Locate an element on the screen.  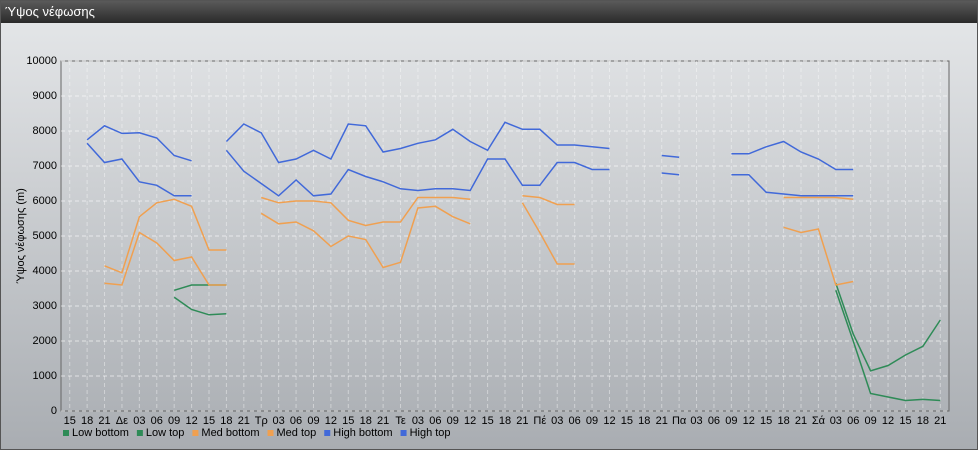
y-tick-label: 3000 is located at coordinates (45, 306).